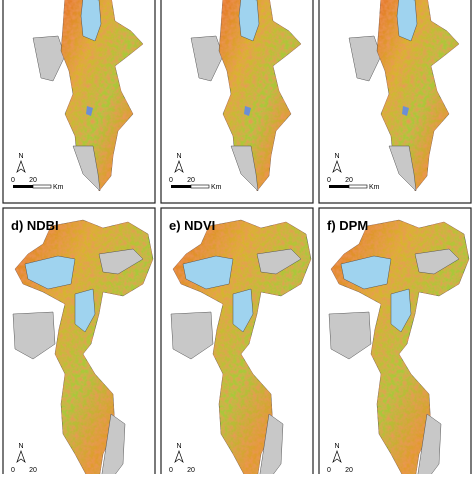 The image size is (474, 479). What do you see at coordinates (192, 225) in the screenshot?
I see `panel-label: e) NDVI` at bounding box center [192, 225].